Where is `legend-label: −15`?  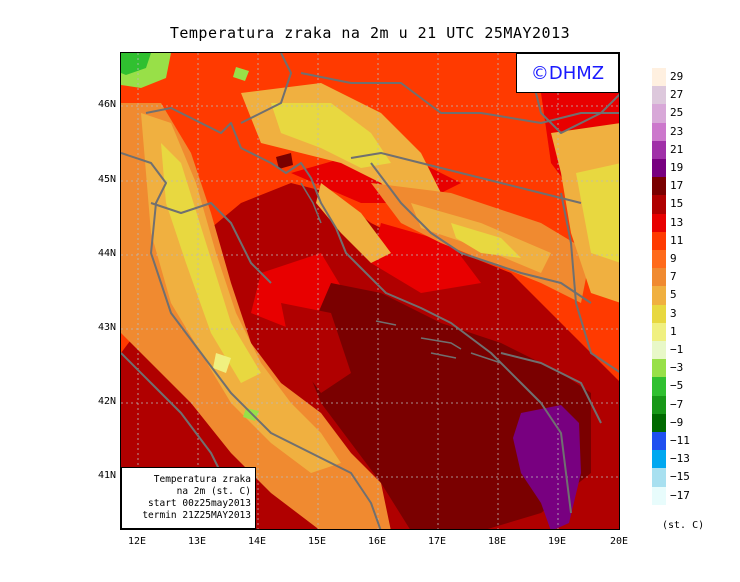 legend-label: −15 is located at coordinates (680, 477).